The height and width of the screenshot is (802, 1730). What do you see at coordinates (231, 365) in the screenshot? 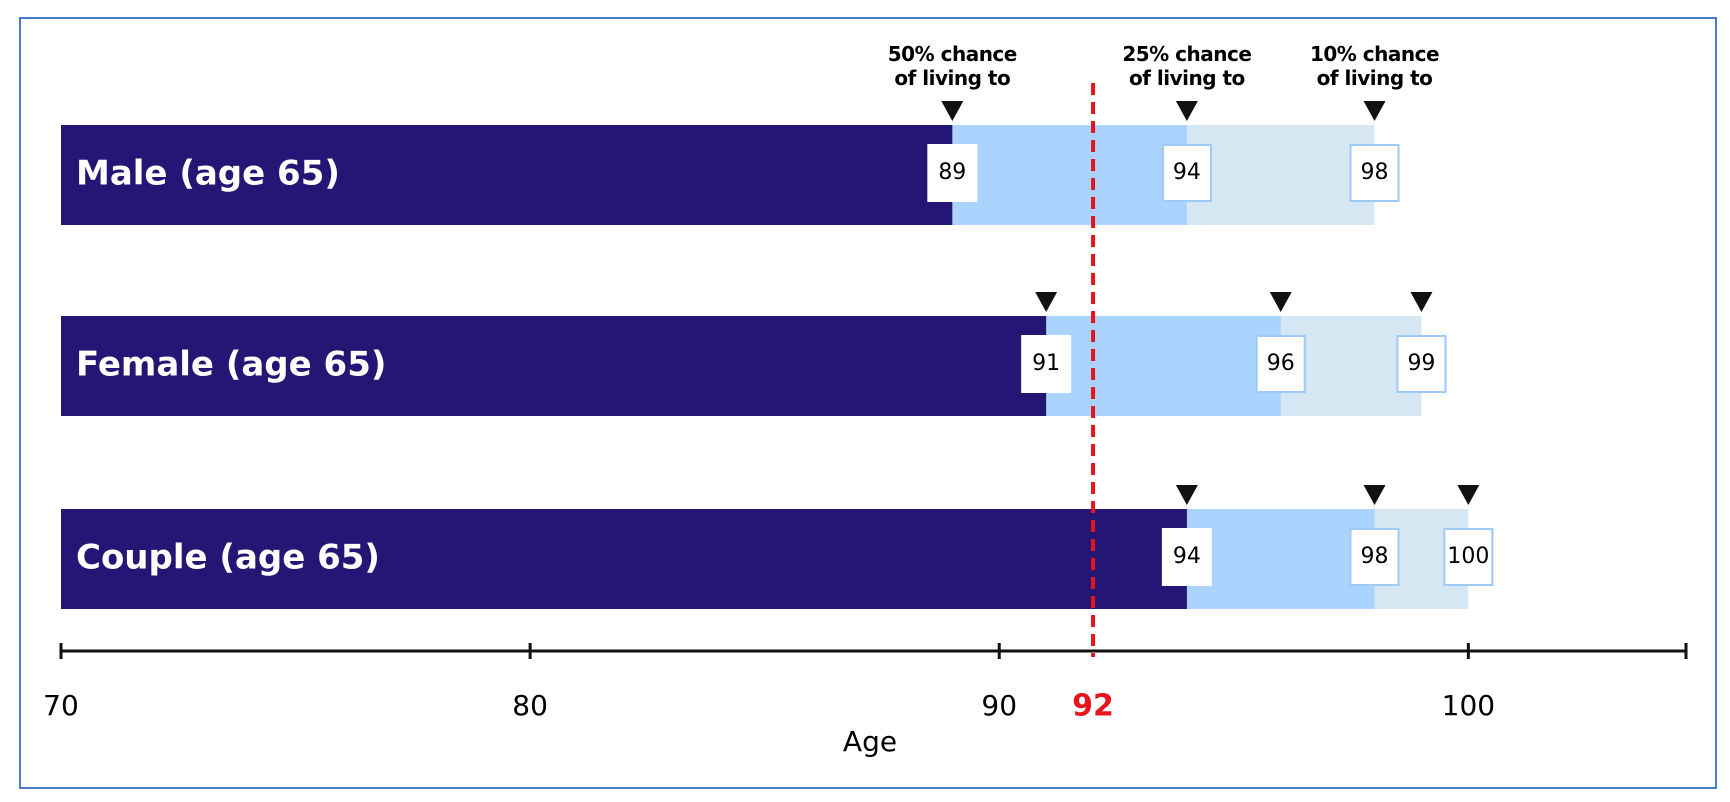
I see `category-label: Female (age 65)` at bounding box center [231, 365].